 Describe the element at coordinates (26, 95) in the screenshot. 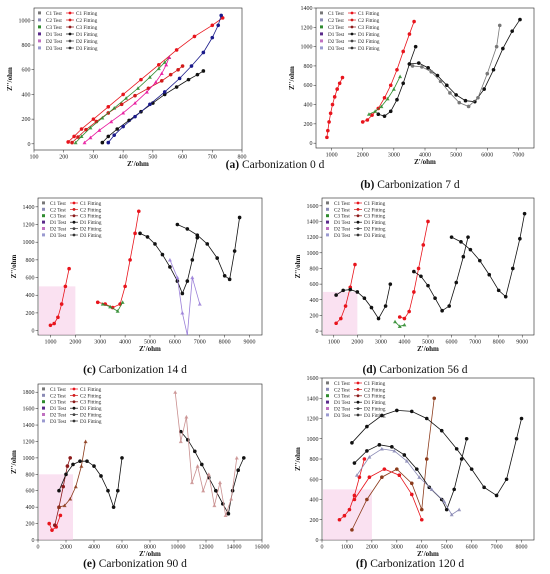

I see `y-tick-label: 400` at that location.